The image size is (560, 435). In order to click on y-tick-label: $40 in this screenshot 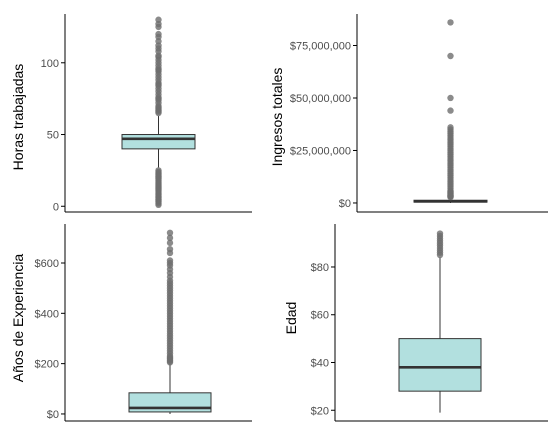, I will do `click(320, 363)`.